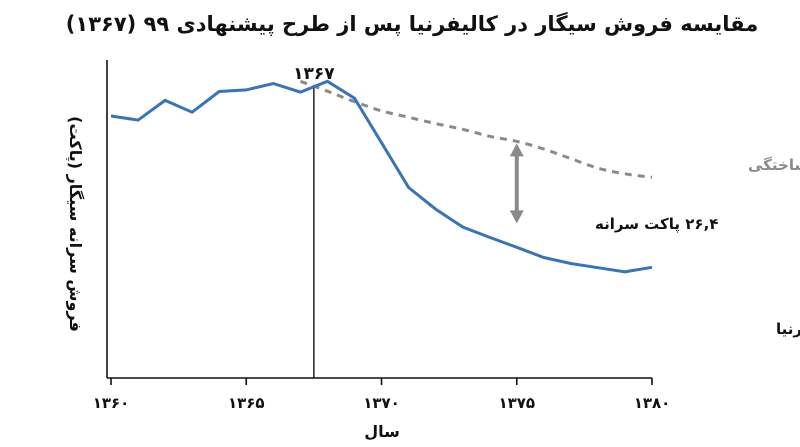 This screenshot has height=447, width=800. What do you see at coordinates (652, 403) in the screenshot?
I see `x-tick-label: ۱۳۸۰` at bounding box center [652, 403].